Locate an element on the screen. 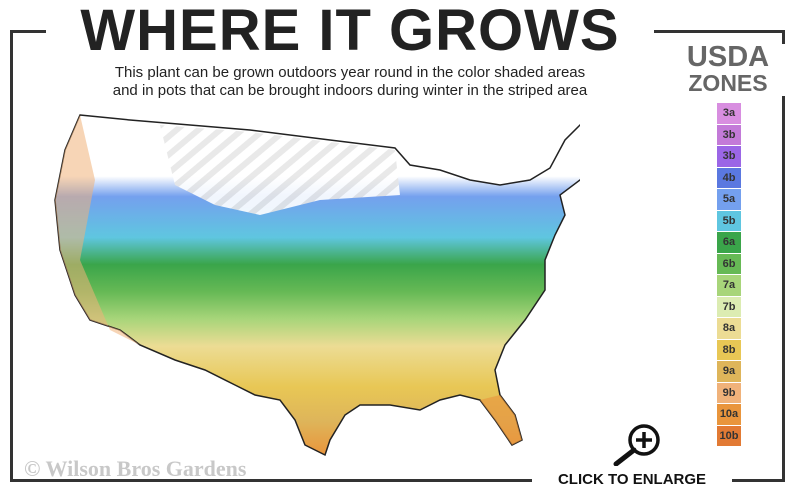 The width and height of the screenshot is (800, 500). legend-zone-3a: 3a is located at coordinates (729, 113).